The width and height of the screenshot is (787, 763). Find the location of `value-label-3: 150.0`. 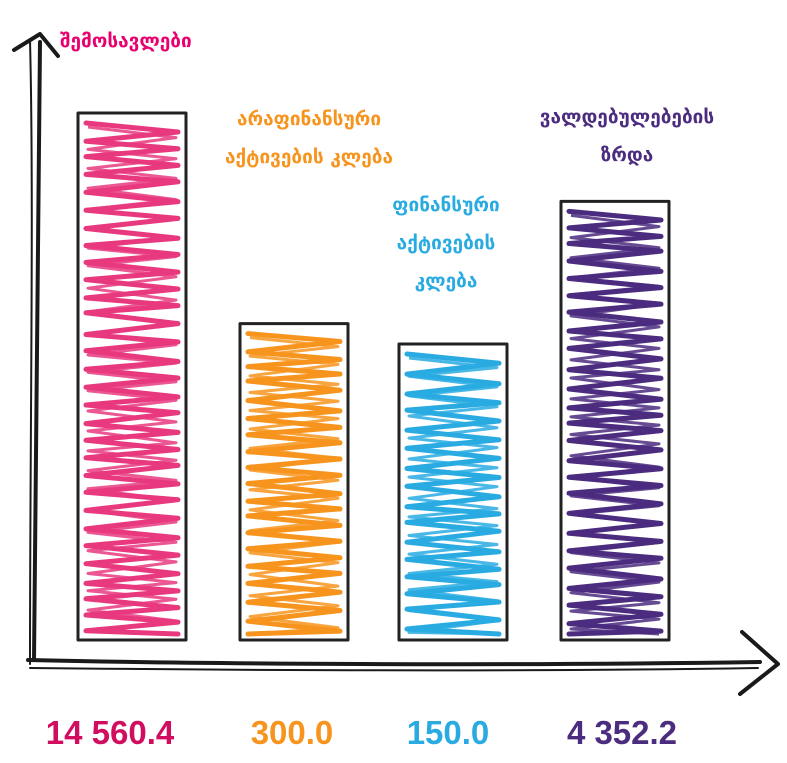

value-label-3: 150.0 is located at coordinates (448, 732).